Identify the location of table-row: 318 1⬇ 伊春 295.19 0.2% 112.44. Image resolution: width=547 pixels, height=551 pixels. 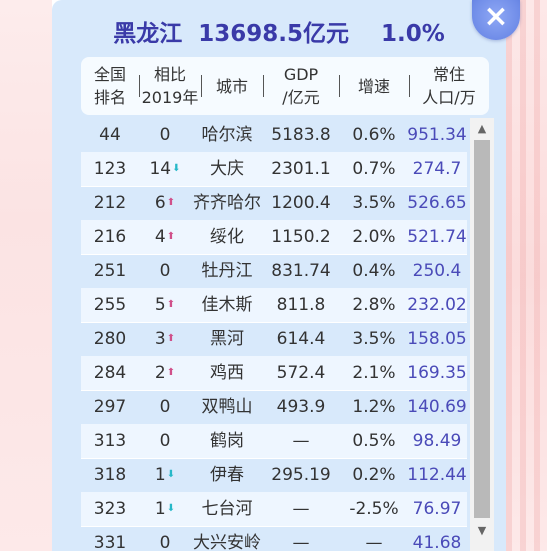
(274, 475).